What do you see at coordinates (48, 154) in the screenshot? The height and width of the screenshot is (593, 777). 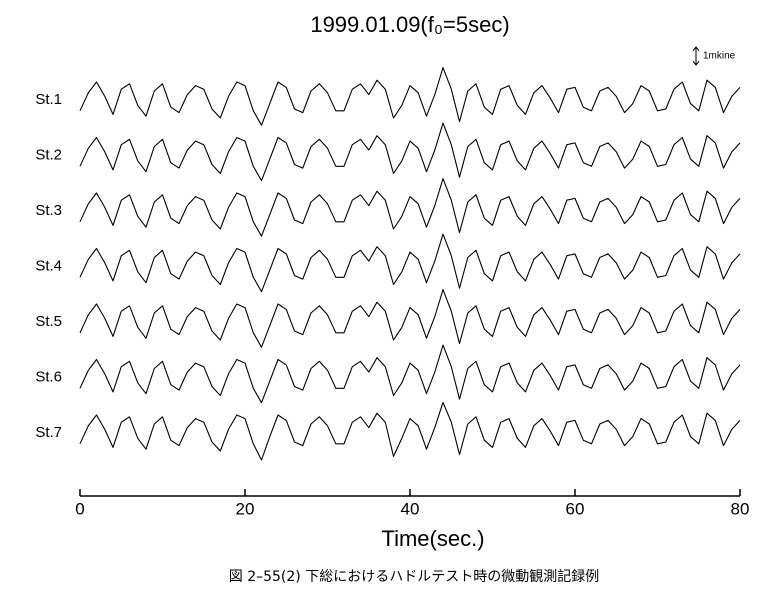 I see `trace-label: St.2` at bounding box center [48, 154].